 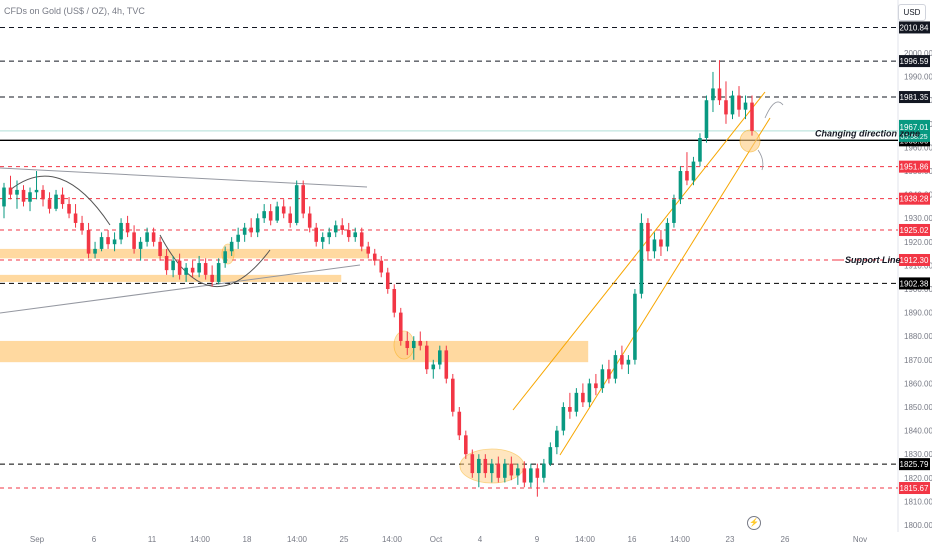 What do you see at coordinates (918, 407) in the screenshot?
I see `y-tick-label: 1850.00` at bounding box center [918, 407].